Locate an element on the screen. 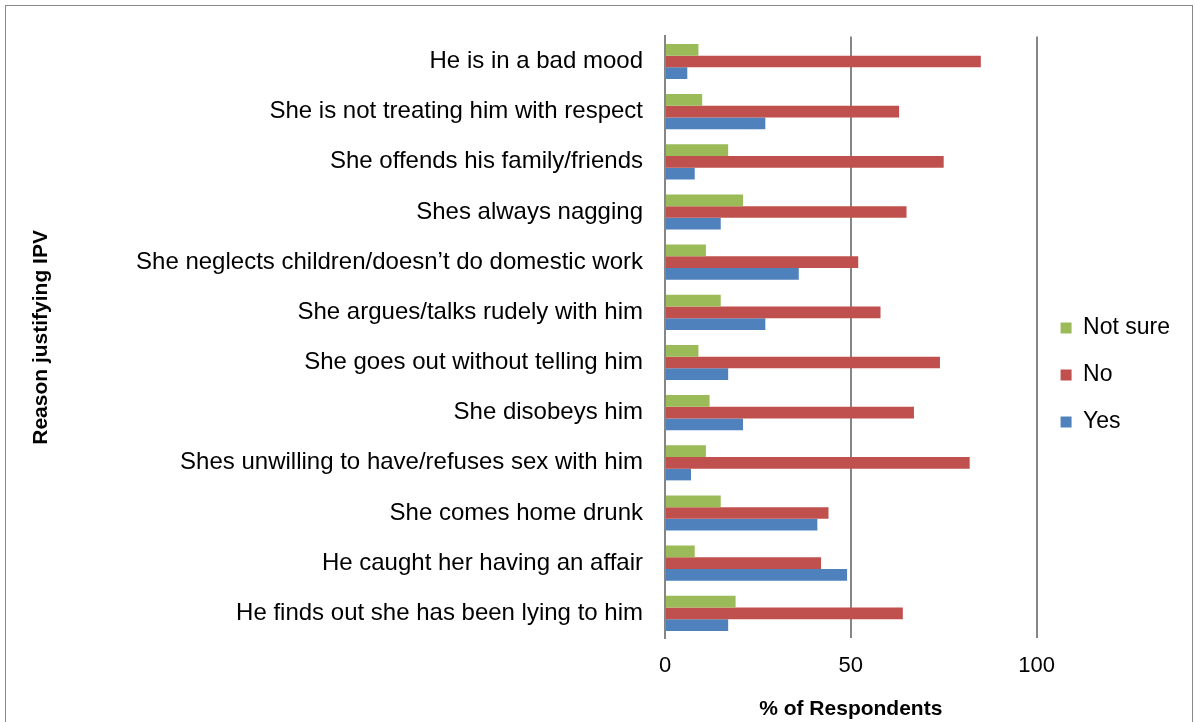  y-tick-label: She is not treating him with respect is located at coordinates (456, 110).